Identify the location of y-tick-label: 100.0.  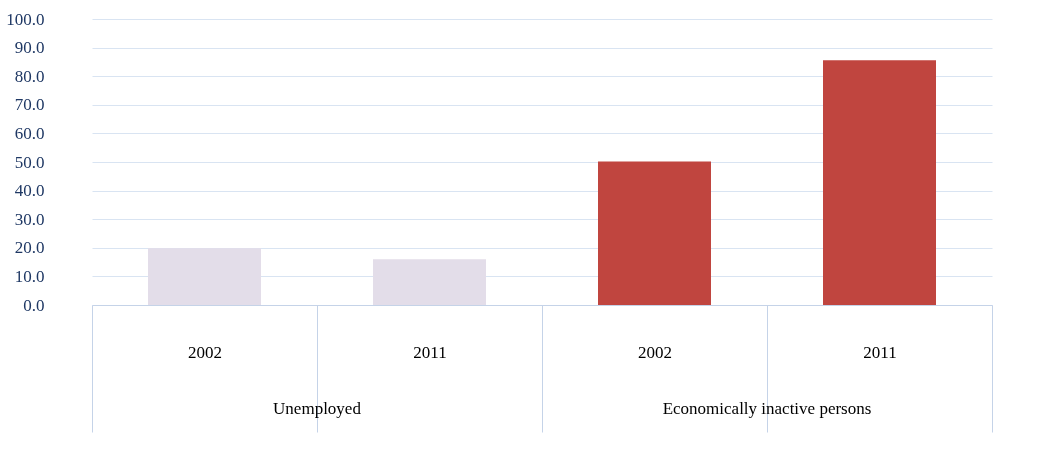
(25, 19).